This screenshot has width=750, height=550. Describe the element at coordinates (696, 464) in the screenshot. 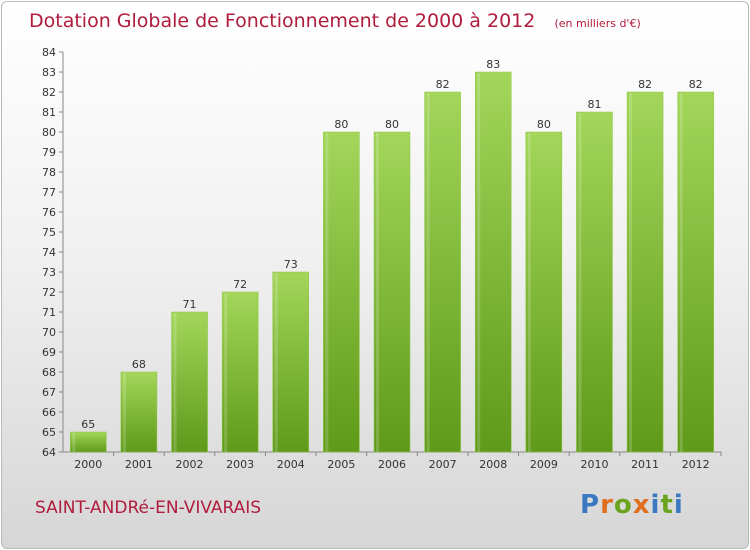

I see `x-tick-label: 2012` at that location.